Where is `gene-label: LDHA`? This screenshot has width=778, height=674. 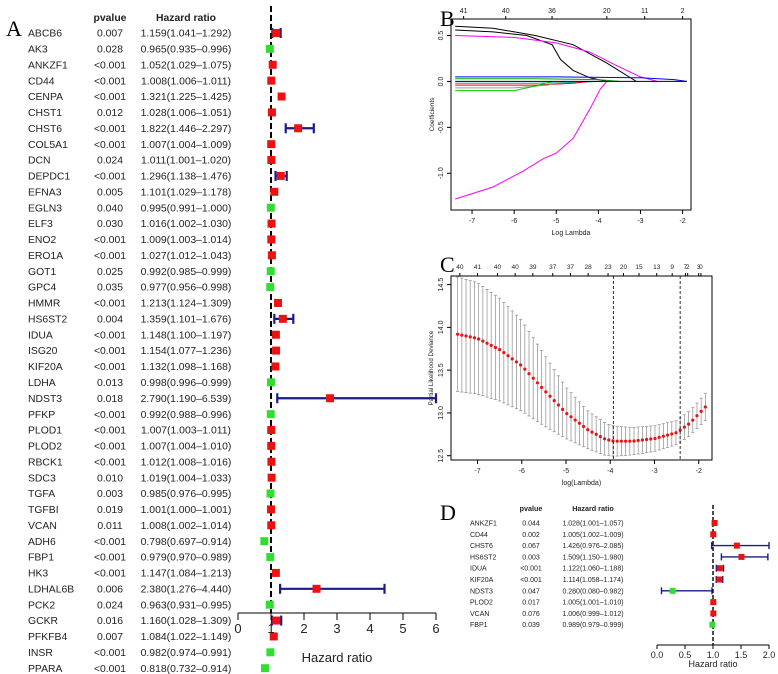 gene-label: LDHA is located at coordinates (42, 383).